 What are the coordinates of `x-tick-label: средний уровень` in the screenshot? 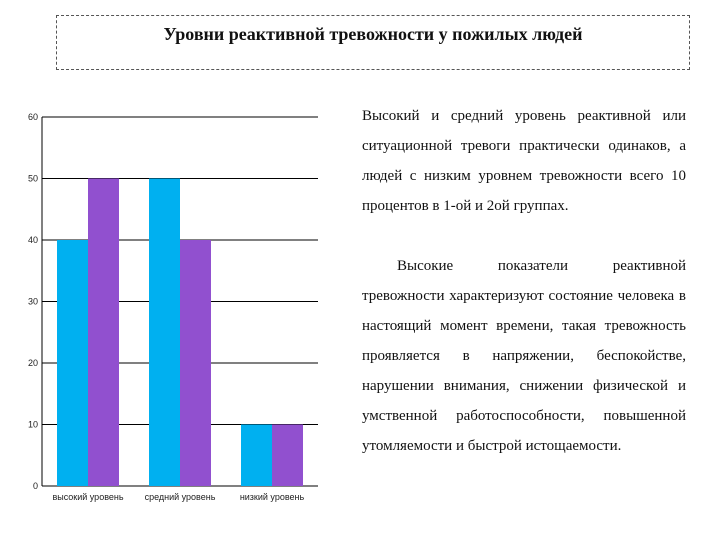 It's located at (180, 497).